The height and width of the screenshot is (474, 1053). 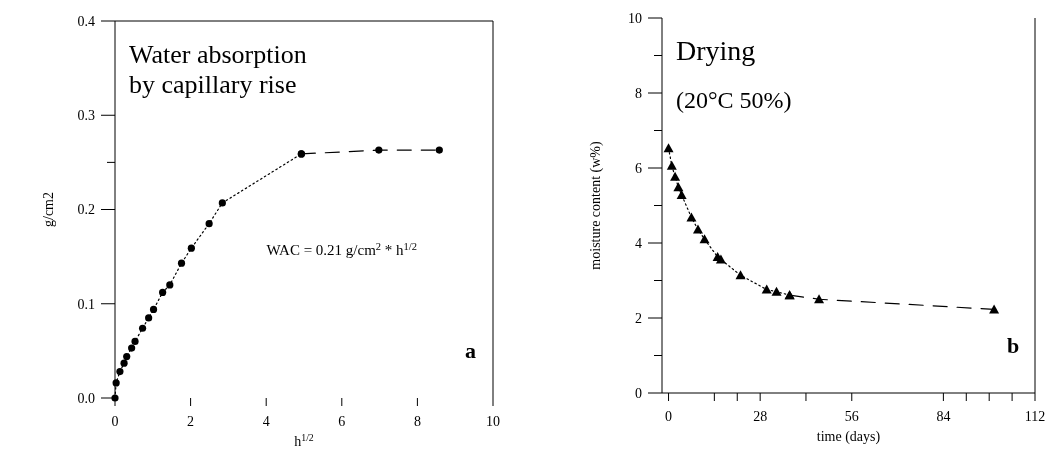 I want to click on y-tick-label: 0.0, so click(x=86, y=398).